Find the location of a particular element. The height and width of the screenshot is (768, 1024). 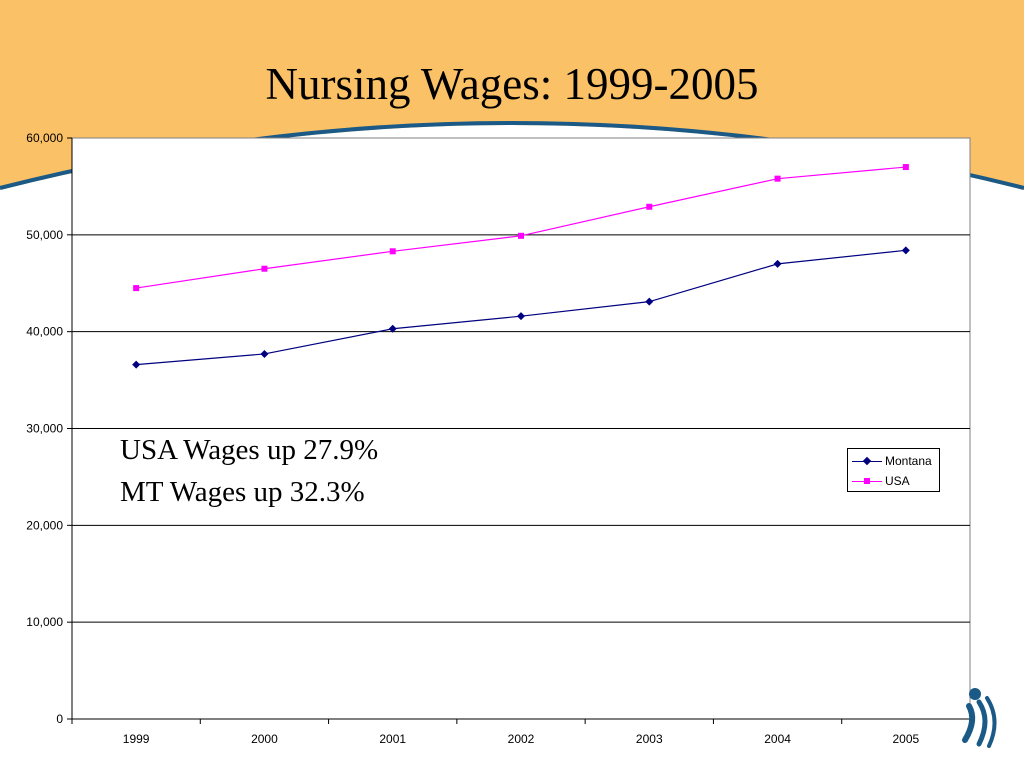

x-tick-label: 2001 is located at coordinates (392, 739).